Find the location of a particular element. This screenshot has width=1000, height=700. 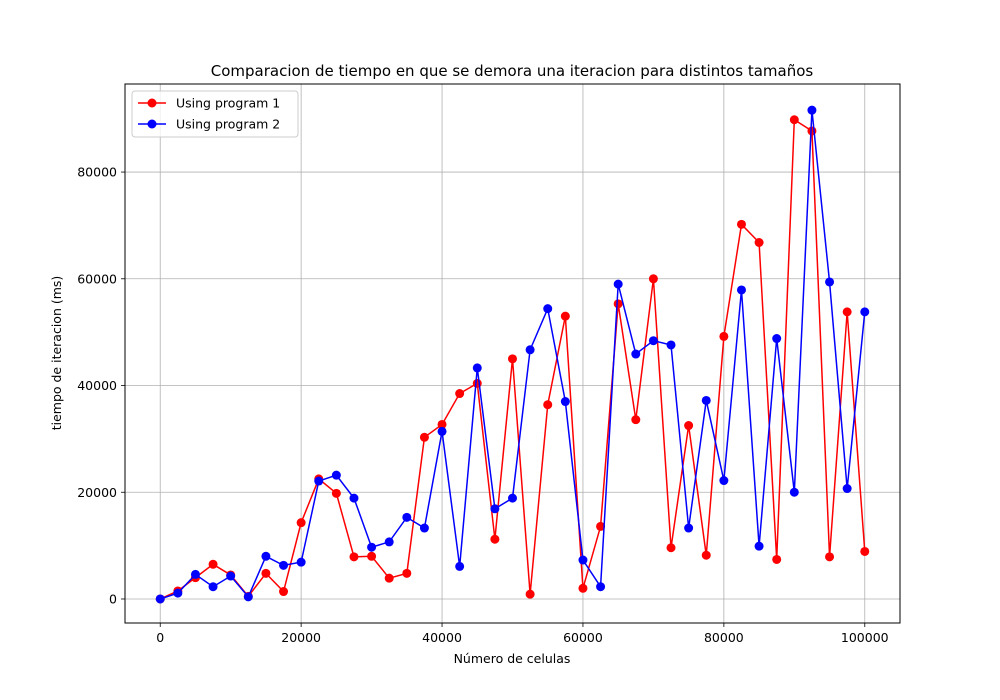

y-tick-label: 0 is located at coordinates (113, 598).